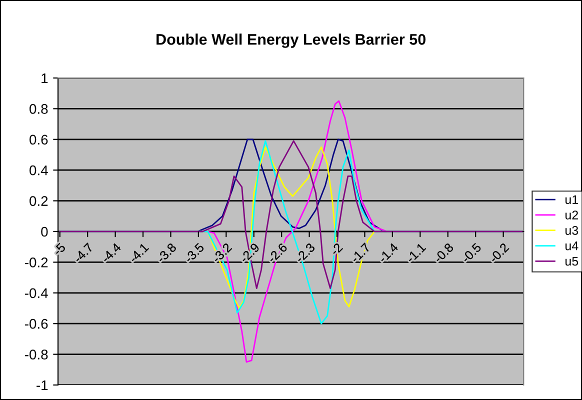 This screenshot has width=582, height=400. What do you see at coordinates (388, 253) in the screenshot?
I see `x-tick-label: -1.4` at bounding box center [388, 253].